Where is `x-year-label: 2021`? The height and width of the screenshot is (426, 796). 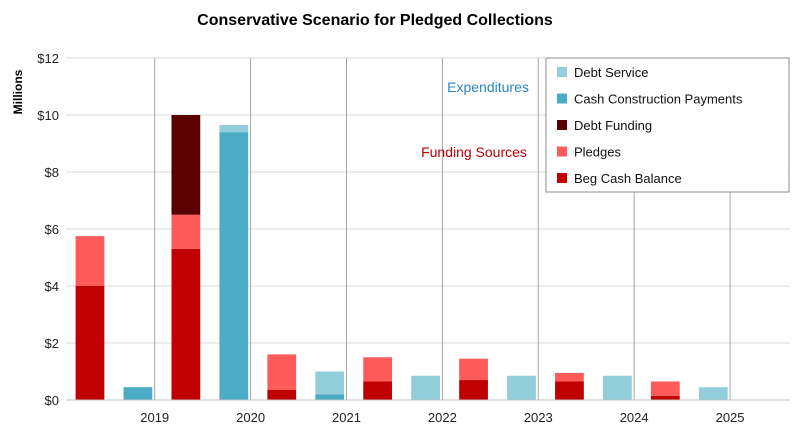 x-year-label: 2021 is located at coordinates (346, 417).